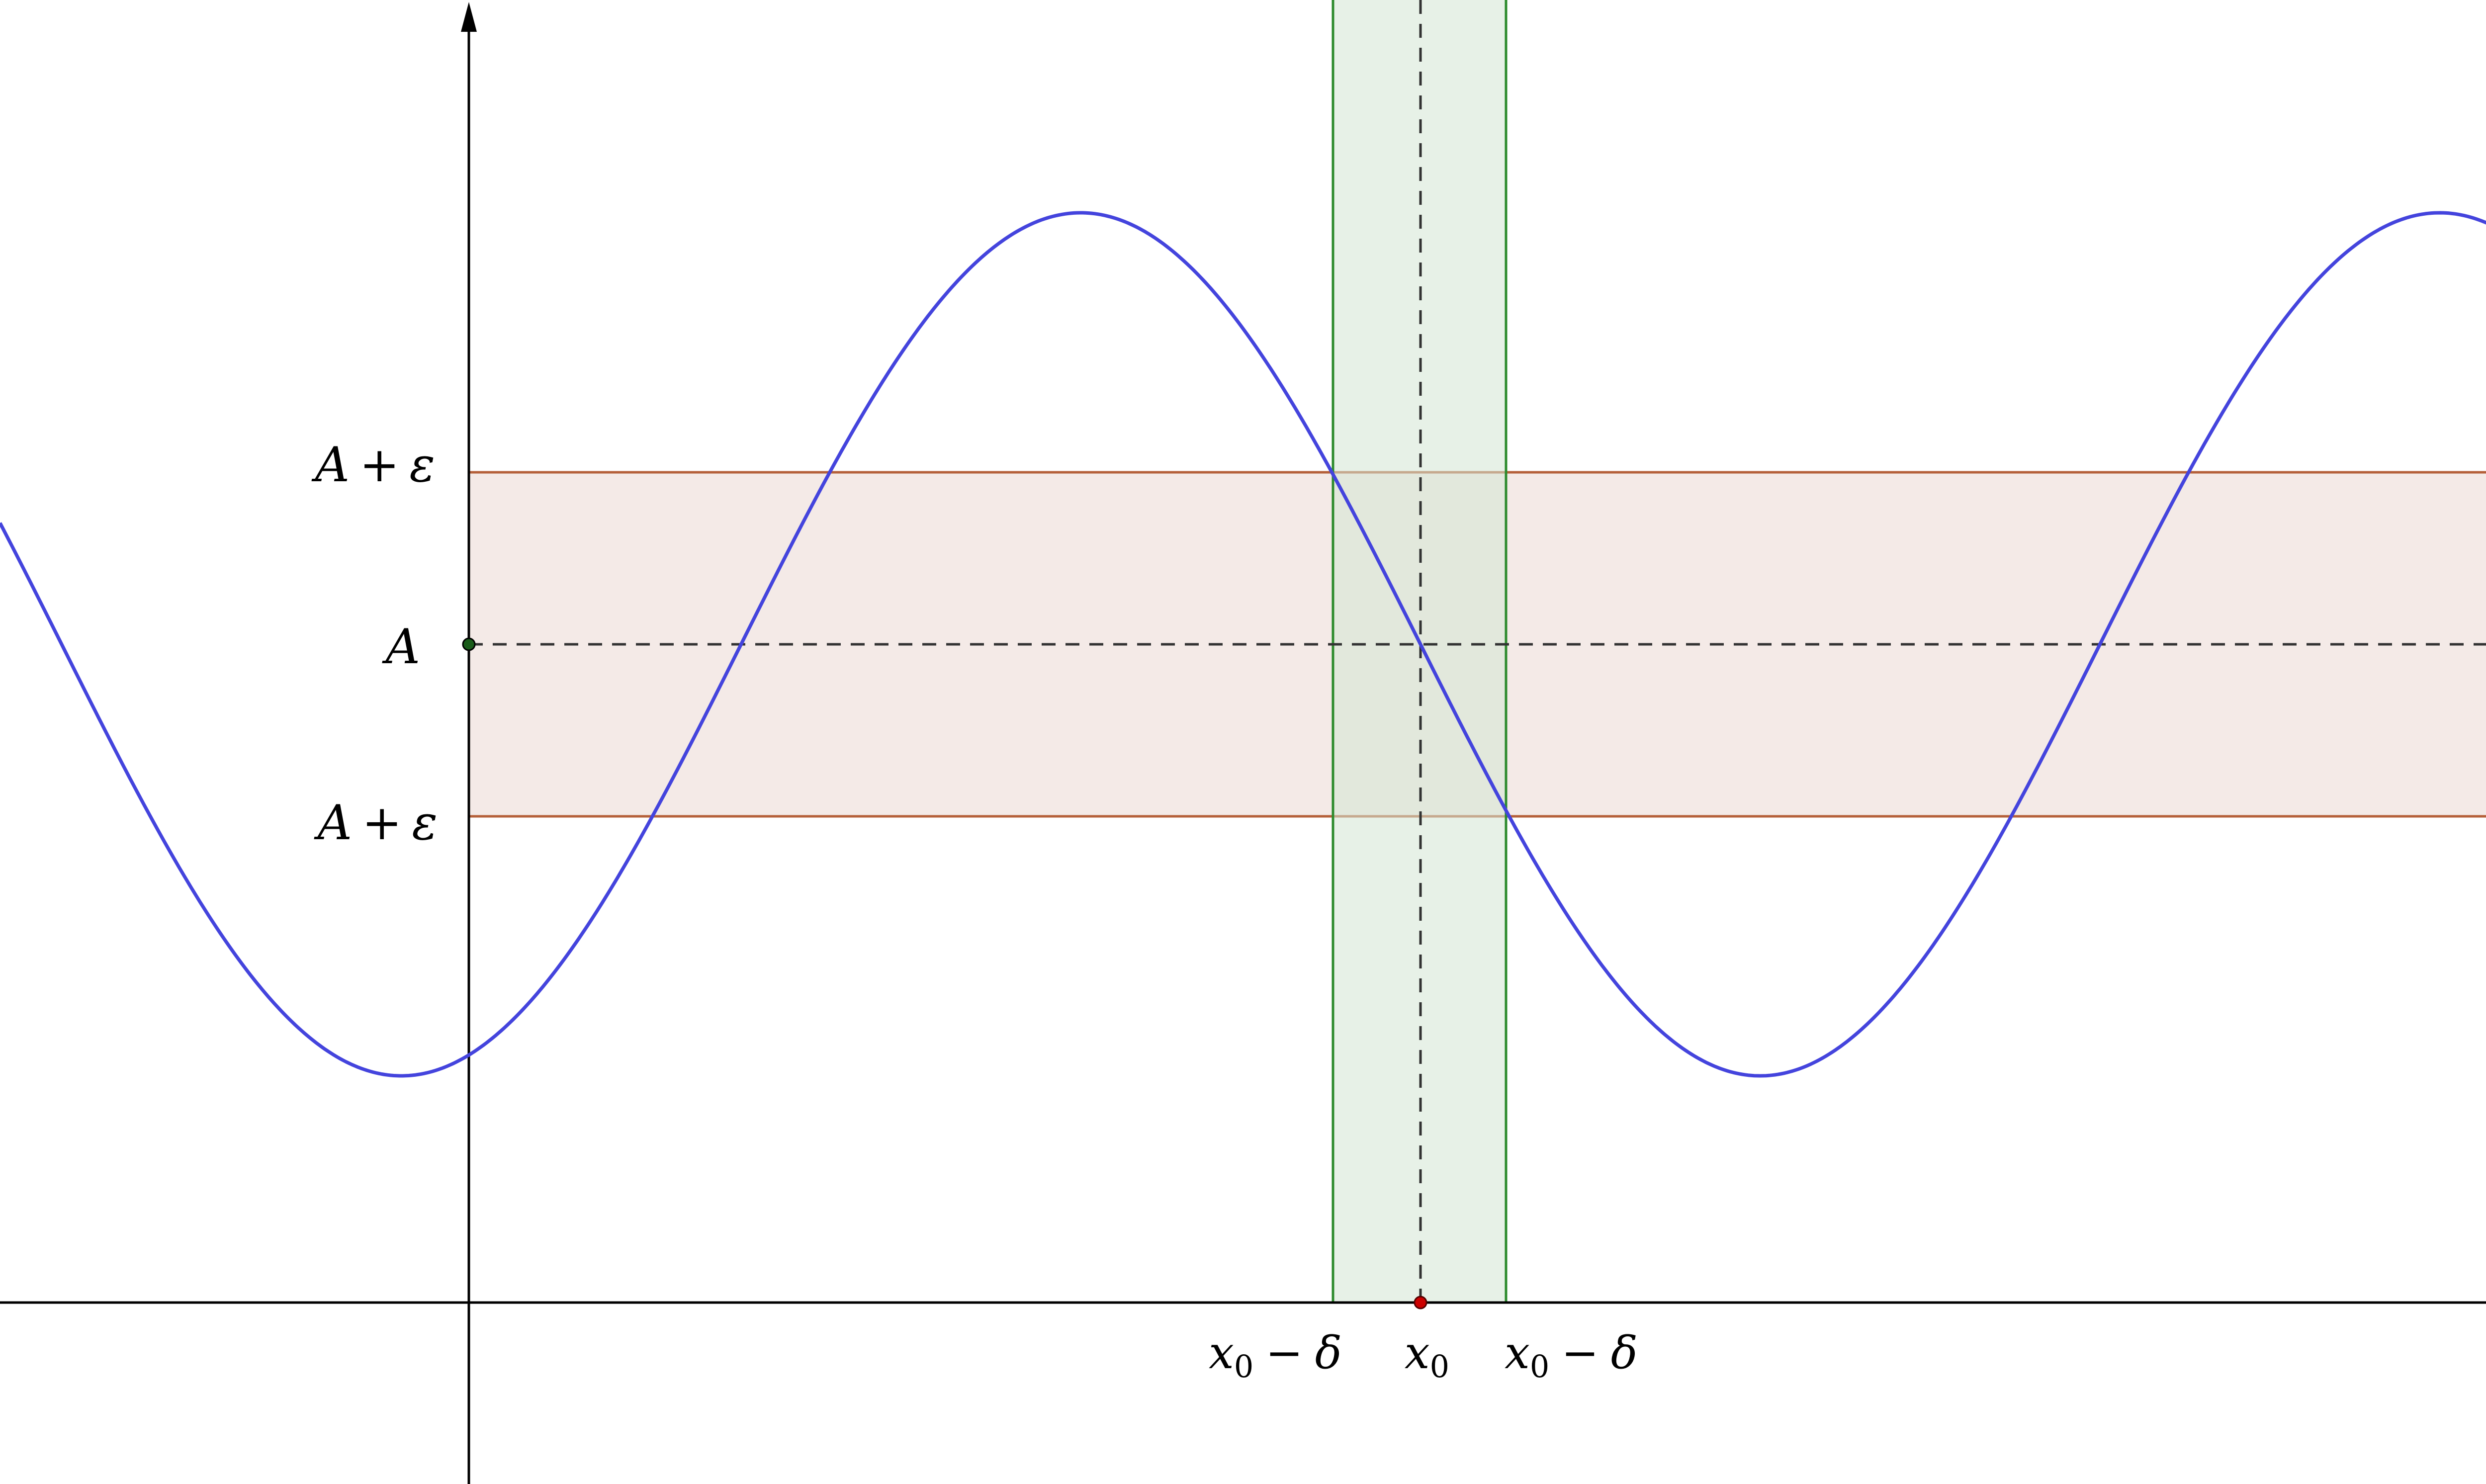 This screenshot has height=1484, width=2486. Describe the element at coordinates (1420, 1302) in the screenshot. I see `point-x0` at that location.